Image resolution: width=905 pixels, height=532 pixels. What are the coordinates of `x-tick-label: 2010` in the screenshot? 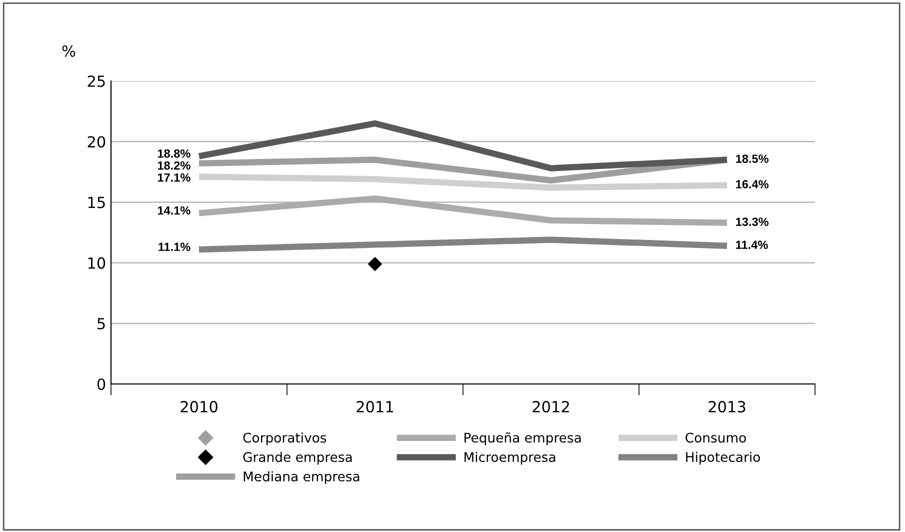 It's located at (199, 406).